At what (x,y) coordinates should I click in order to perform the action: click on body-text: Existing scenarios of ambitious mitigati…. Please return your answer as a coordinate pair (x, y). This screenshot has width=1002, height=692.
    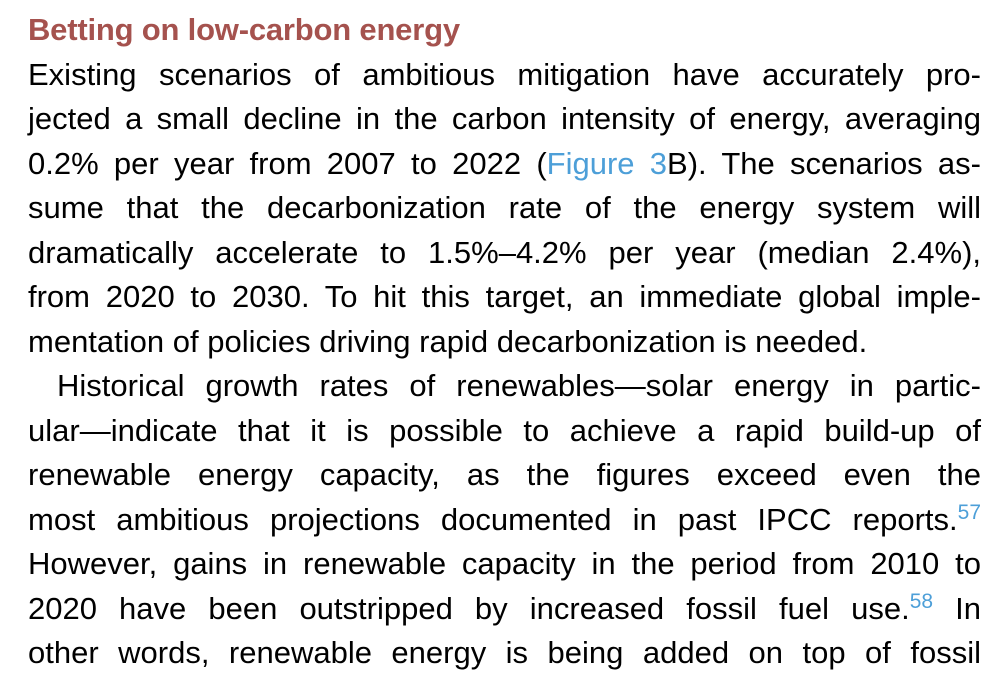
    Looking at the image, I should click on (504, 74).